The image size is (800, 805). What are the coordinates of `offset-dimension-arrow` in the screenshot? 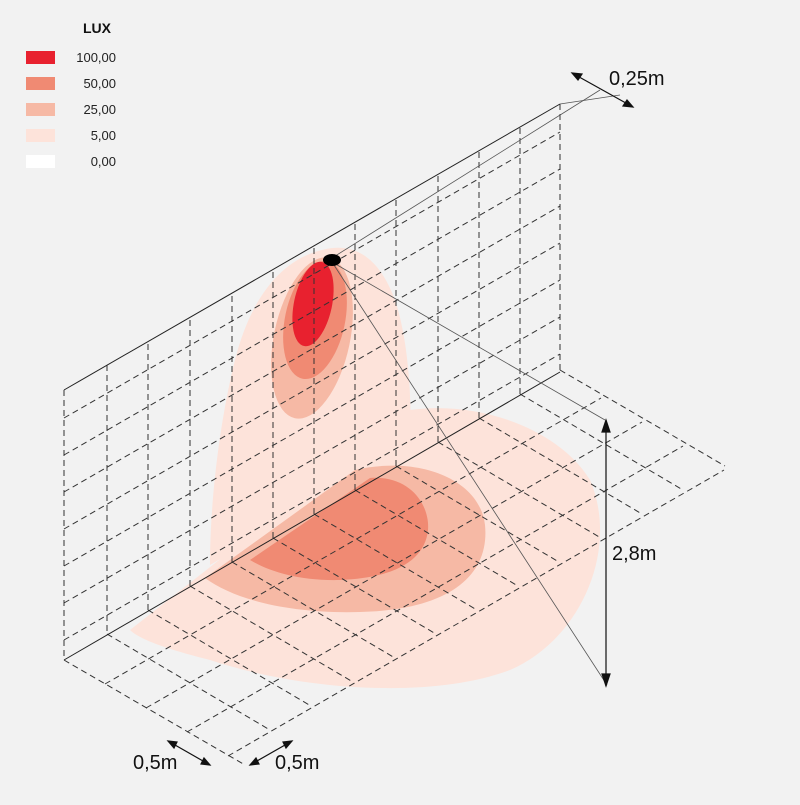 It's located at (602, 90).